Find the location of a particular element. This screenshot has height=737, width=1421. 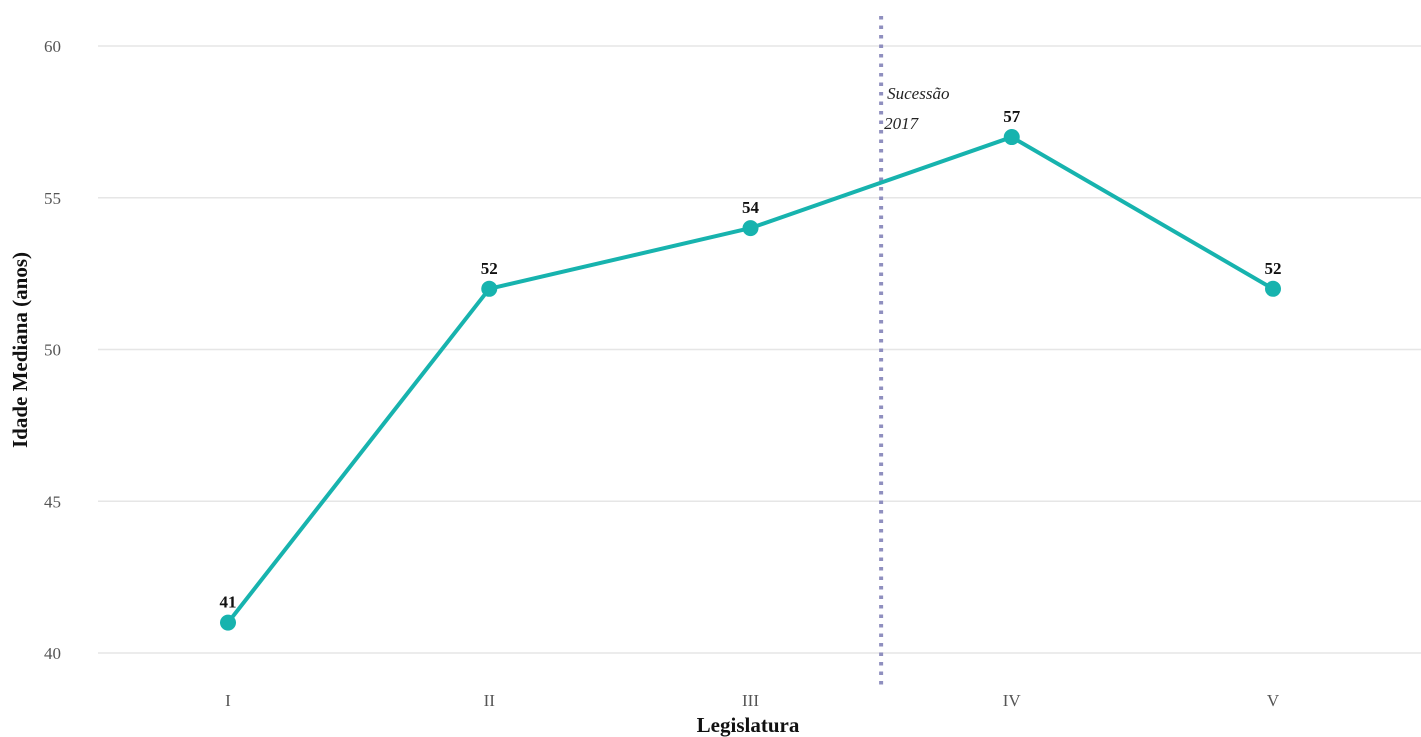

x-tick-labels: I II III IV V is located at coordinates (752, 700).